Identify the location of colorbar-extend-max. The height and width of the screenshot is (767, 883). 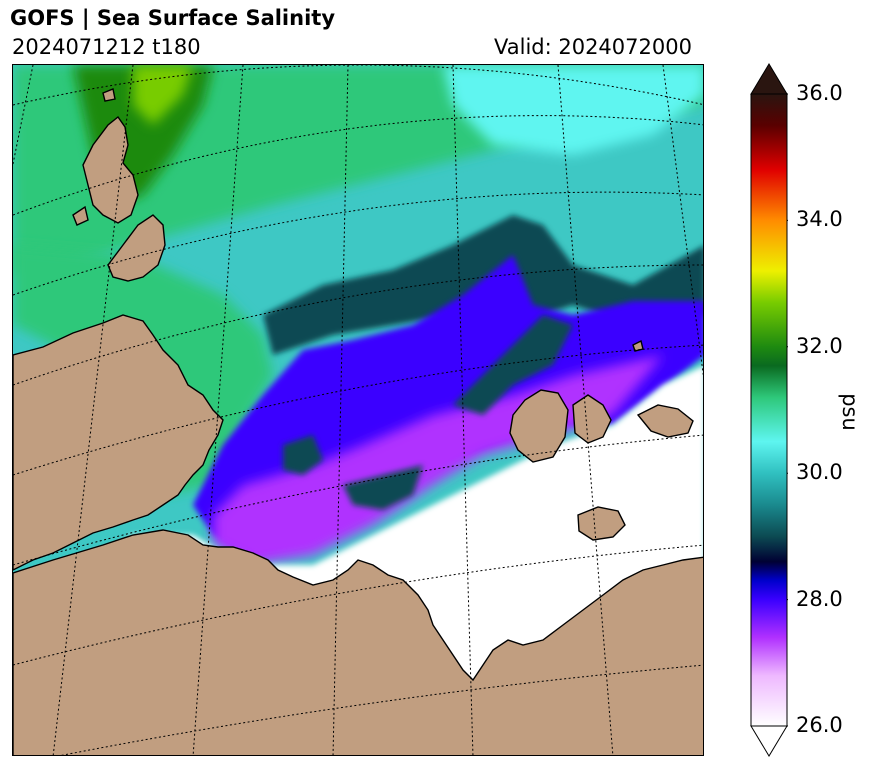
(769, 79).